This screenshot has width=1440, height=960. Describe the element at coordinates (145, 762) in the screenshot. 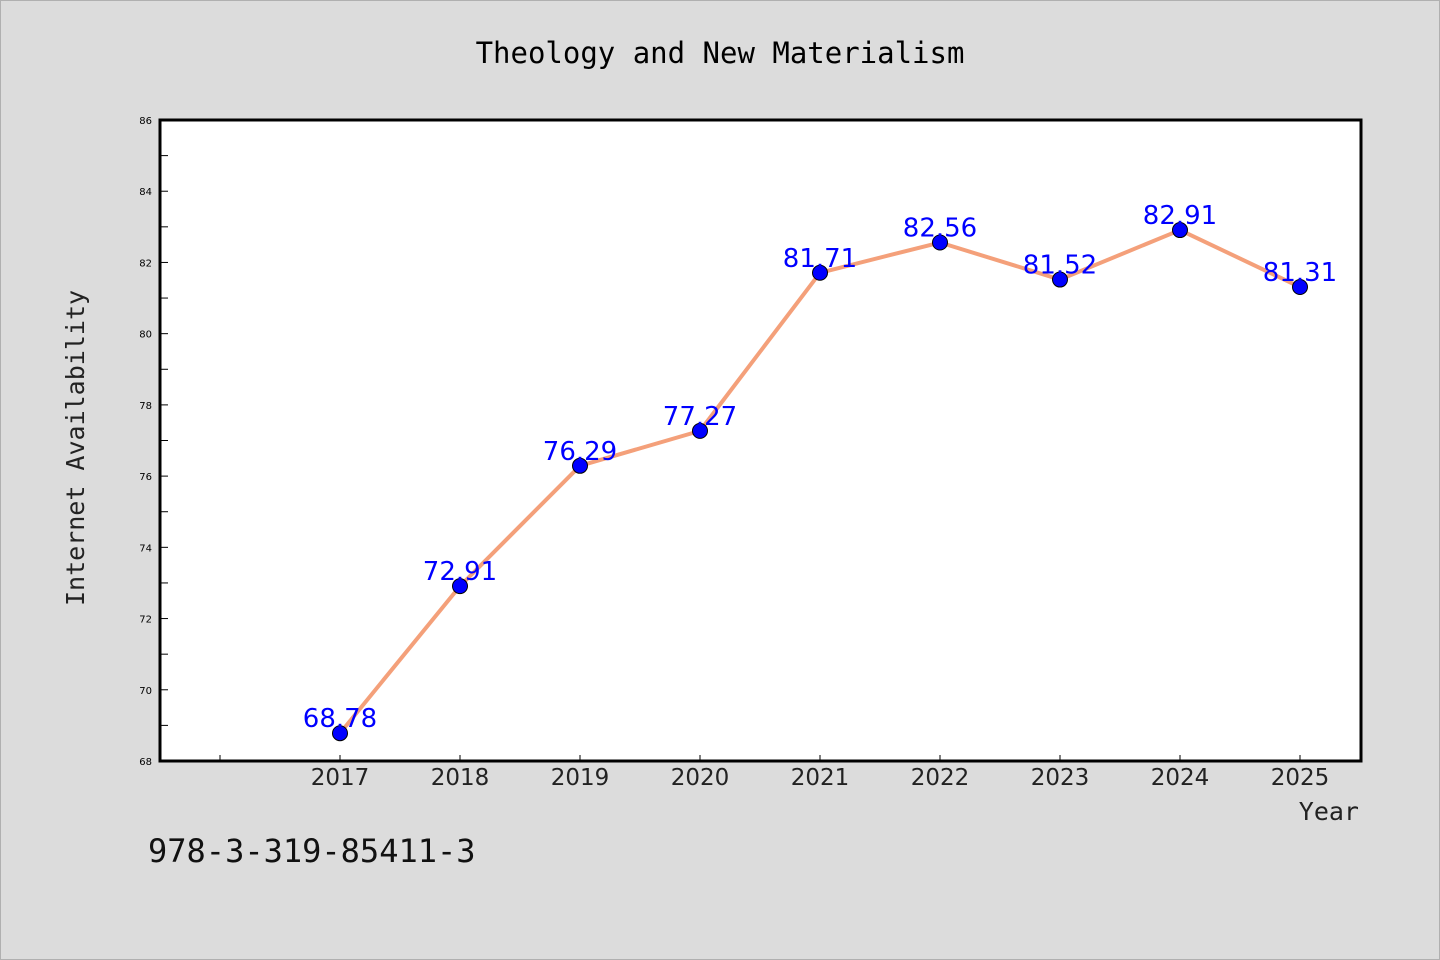

I see `y-tick-label: 68` at that location.